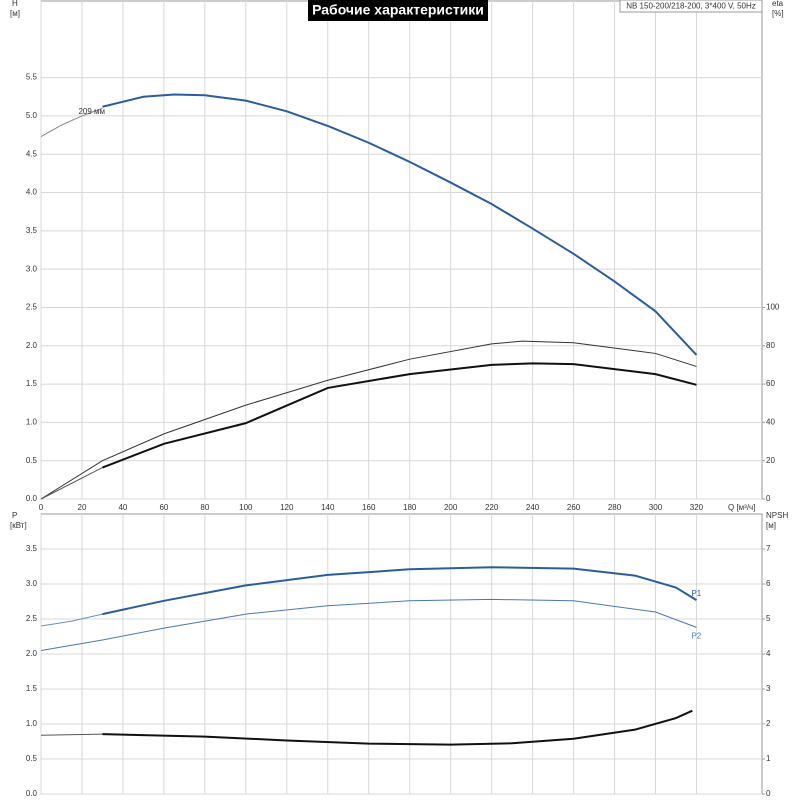 The height and width of the screenshot is (800, 800). What do you see at coordinates (768, 548) in the screenshot?
I see `y2-tick-label: 7` at bounding box center [768, 548].